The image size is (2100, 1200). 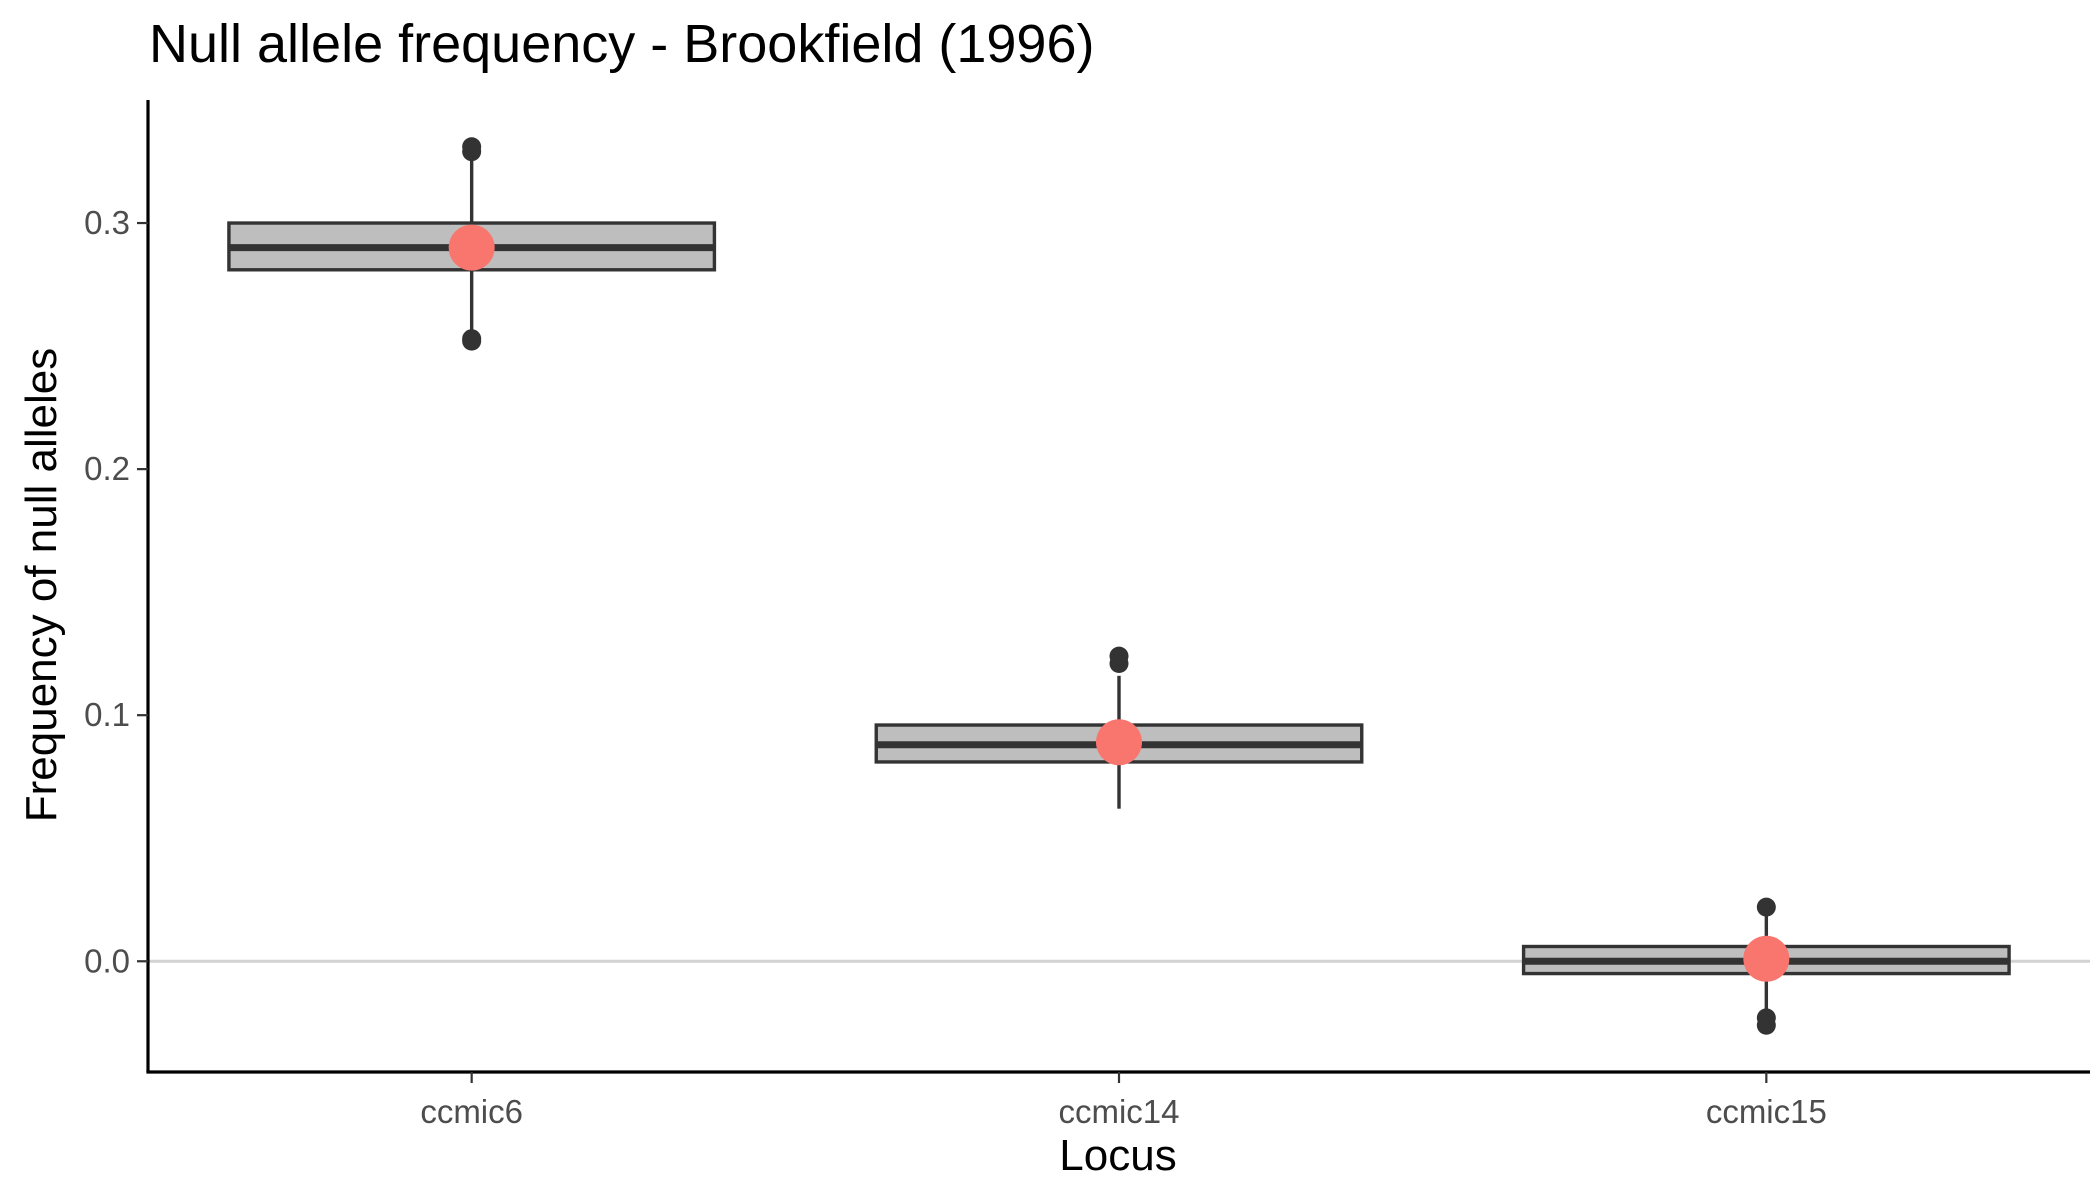 What do you see at coordinates (41, 585) in the screenshot?
I see `y-axis-title: Frequency of null alleles` at bounding box center [41, 585].